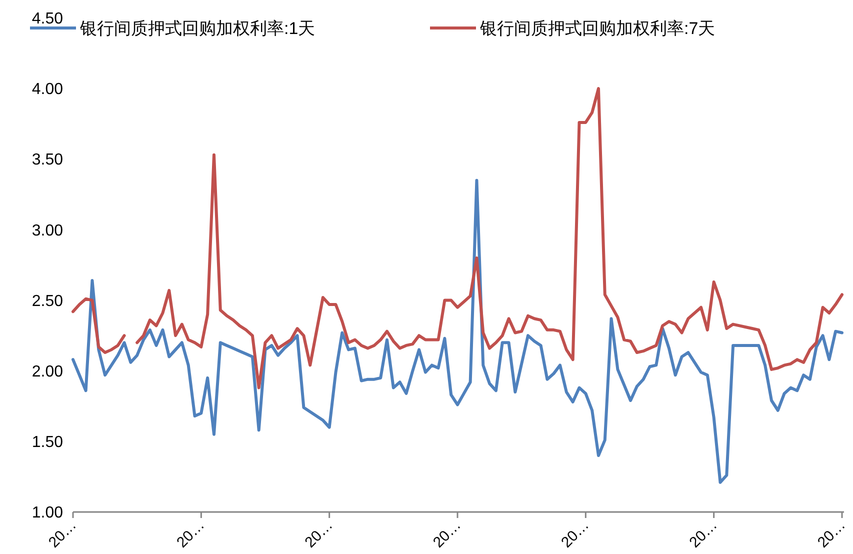 The width and height of the screenshot is (853, 554). I want to click on y-tick-label: 1.50, so click(48, 443).